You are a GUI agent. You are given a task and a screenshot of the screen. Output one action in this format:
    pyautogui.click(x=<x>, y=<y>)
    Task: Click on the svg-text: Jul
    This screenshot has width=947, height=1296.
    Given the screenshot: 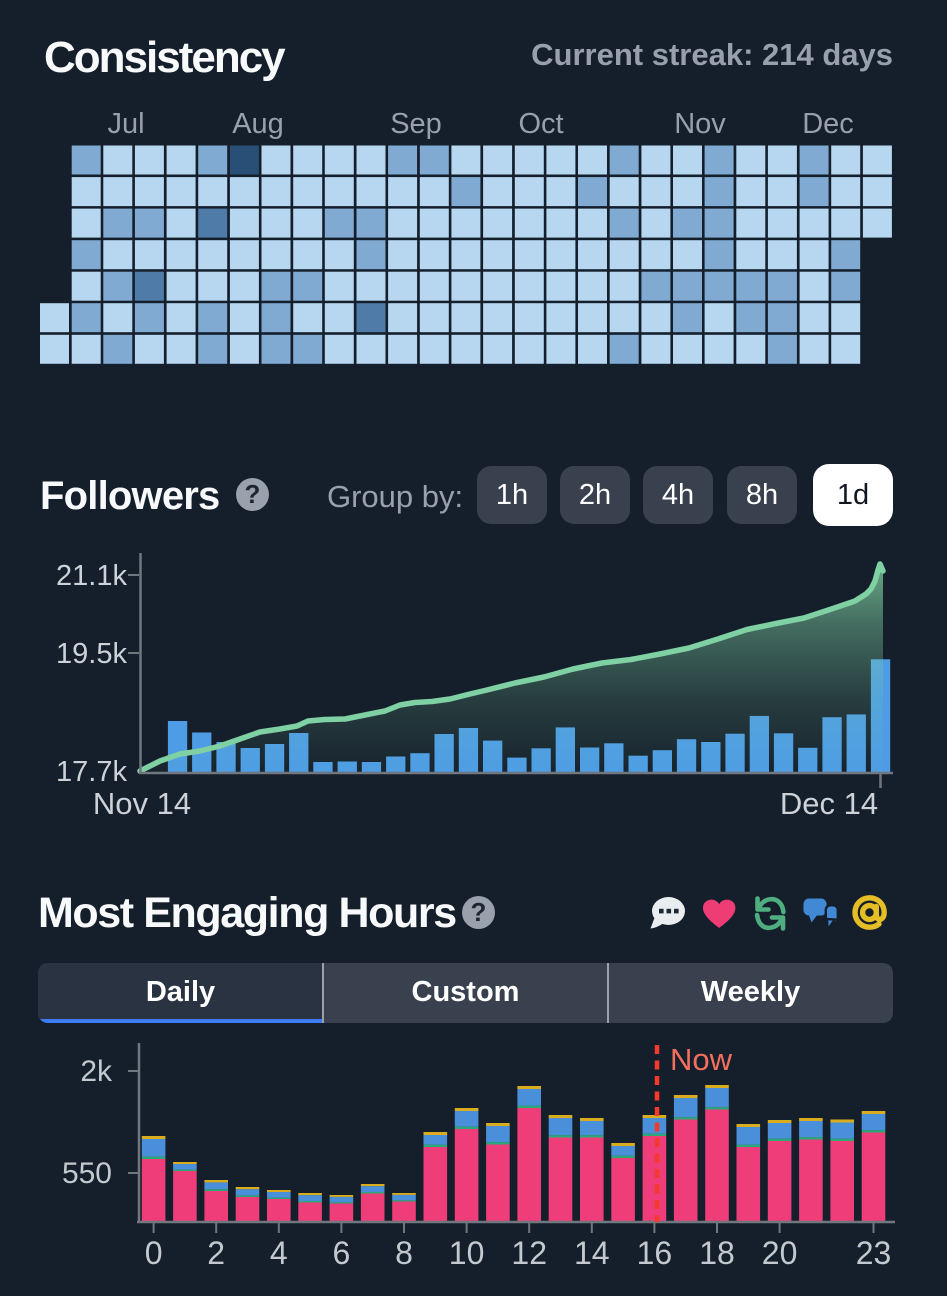 What is the action you would take?
    pyautogui.click(x=125, y=124)
    